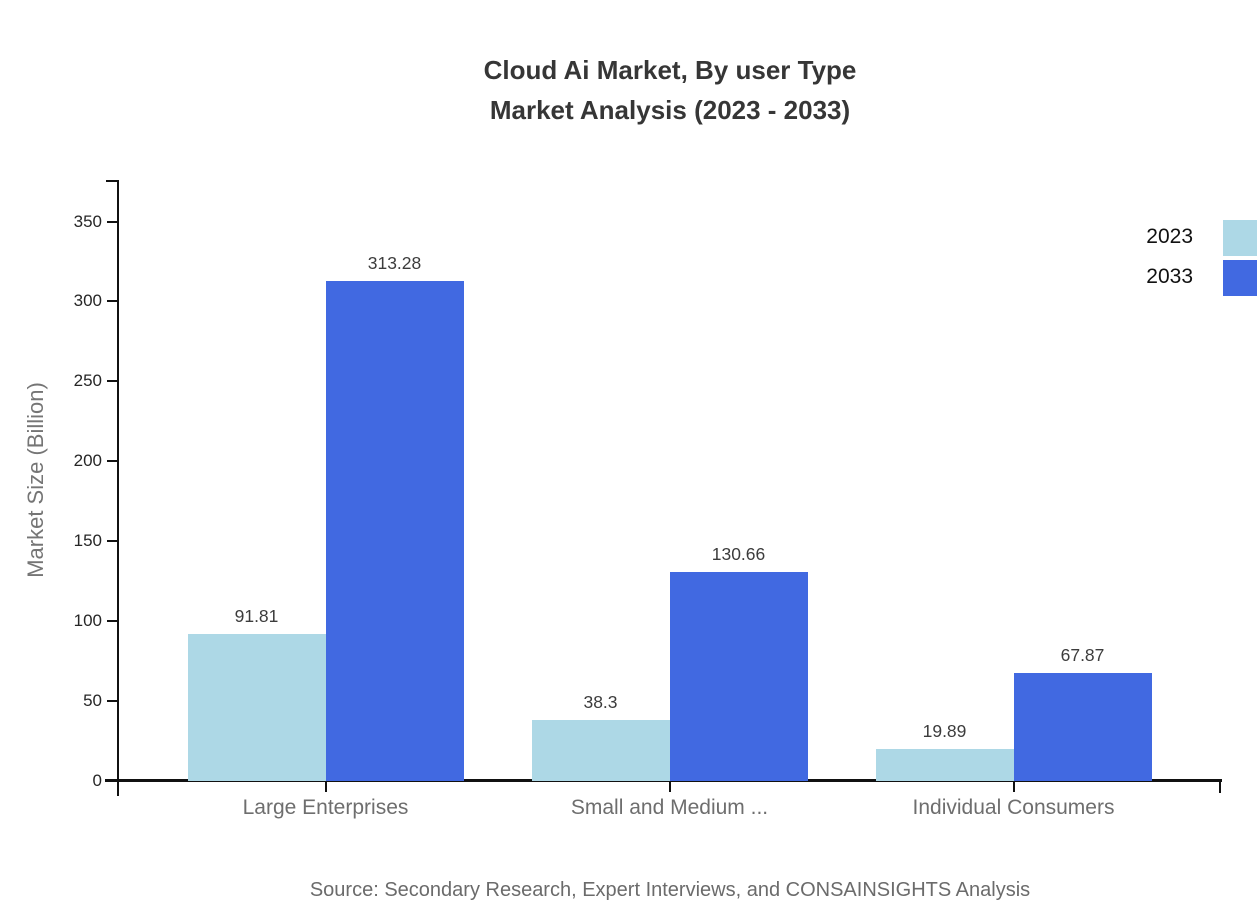 The height and width of the screenshot is (920, 1260). I want to click on y-axis-spine, so click(118, 488).